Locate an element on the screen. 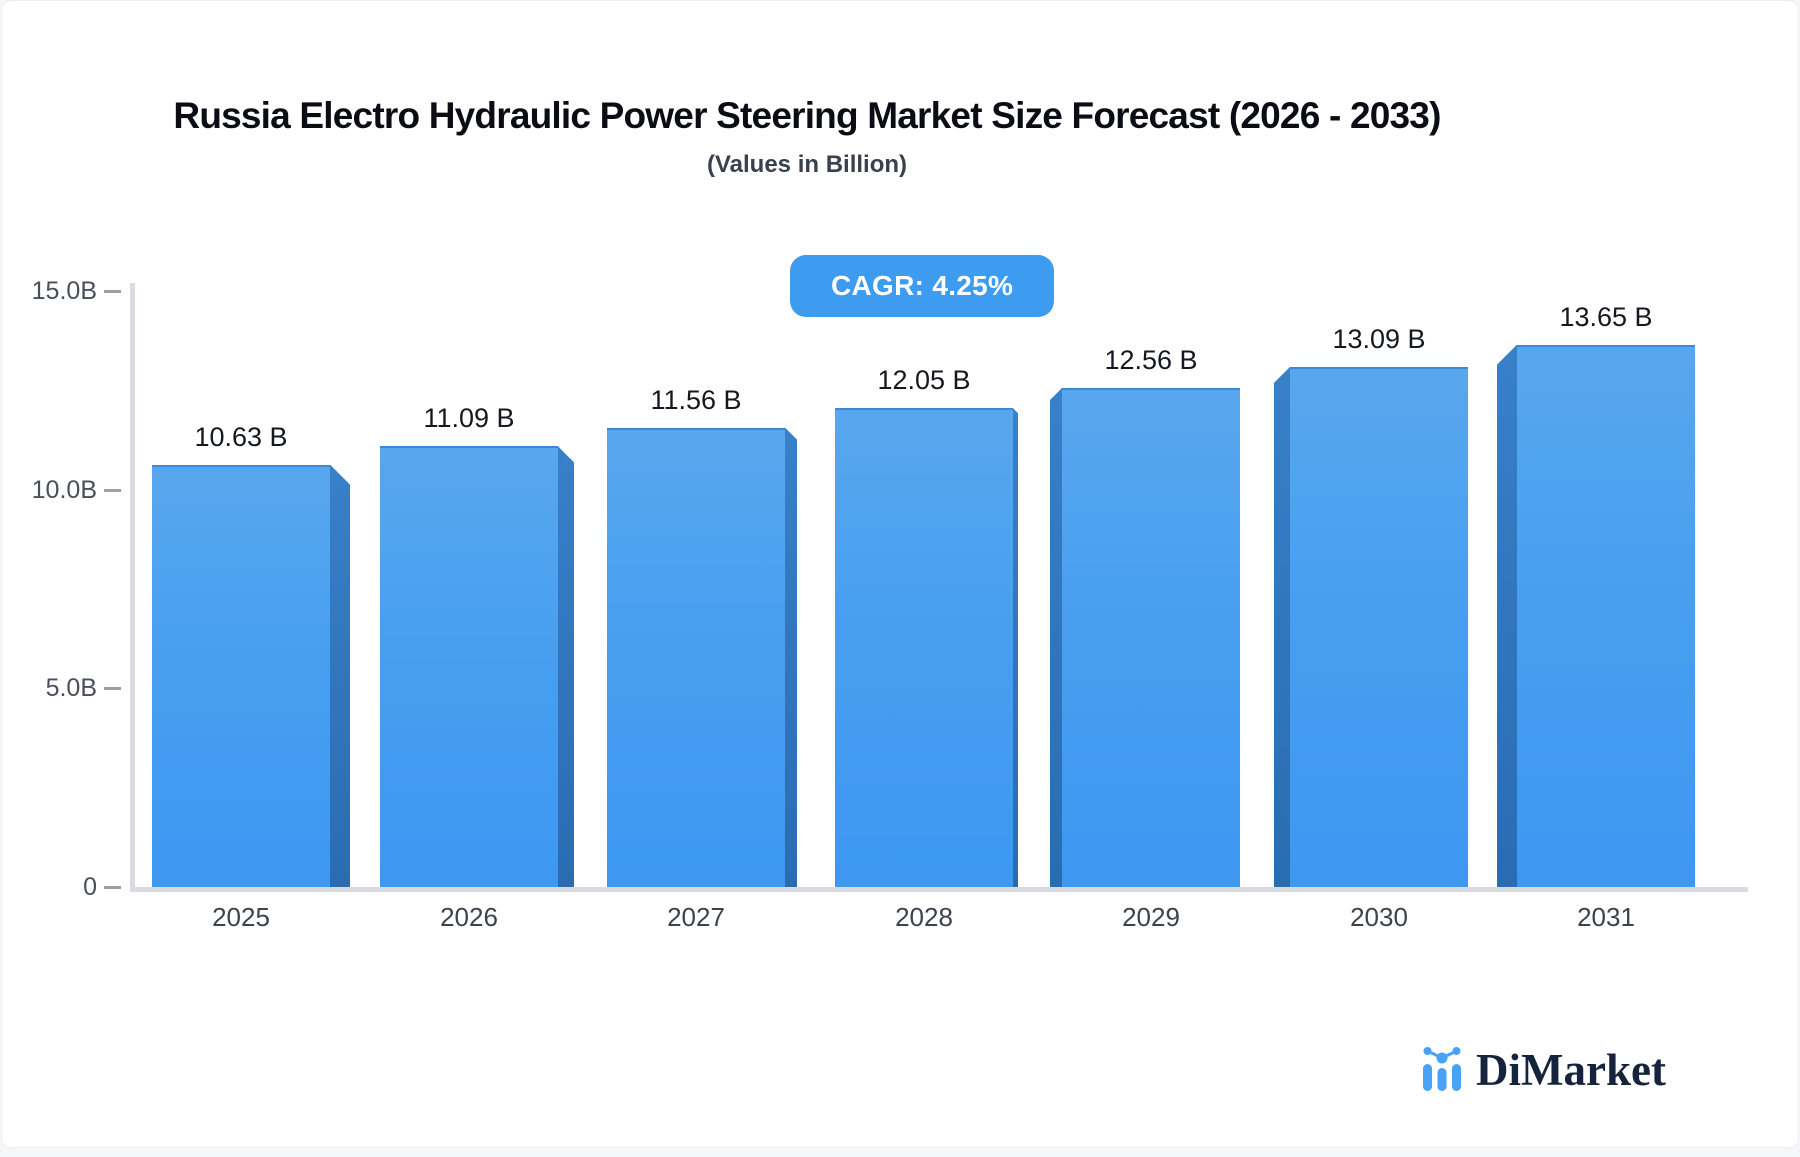 Image resolution: width=1800 pixels, height=1157 pixels. bar-2026 is located at coordinates (469, 666).